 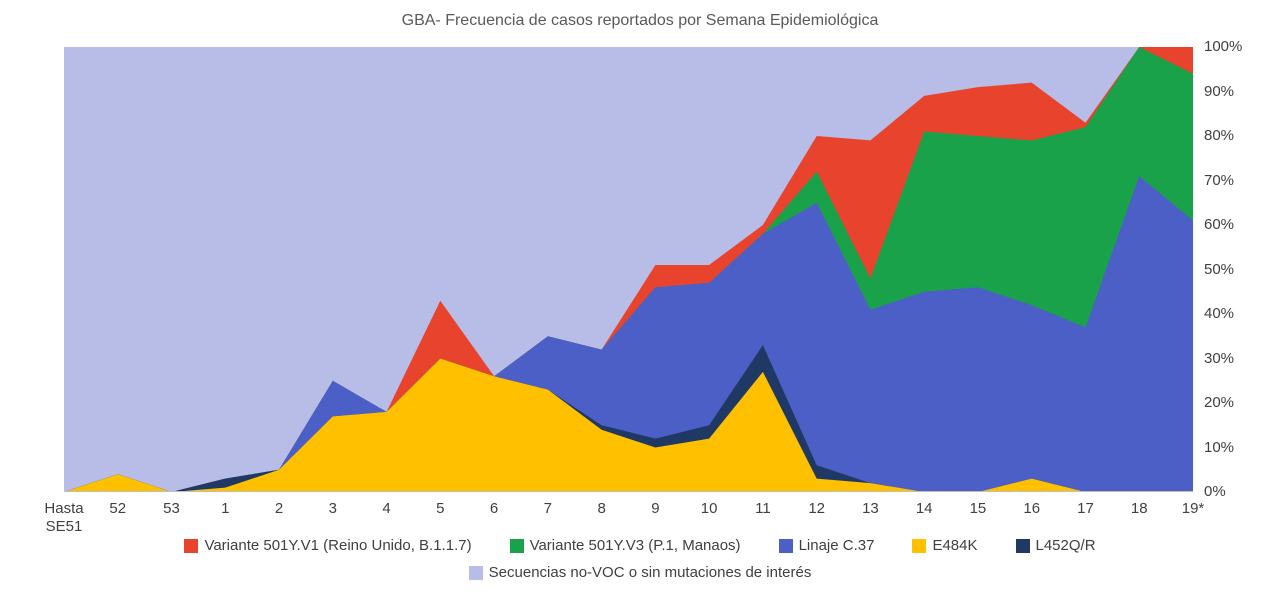 I want to click on y-tick-label: 70%, so click(x=1219, y=180).